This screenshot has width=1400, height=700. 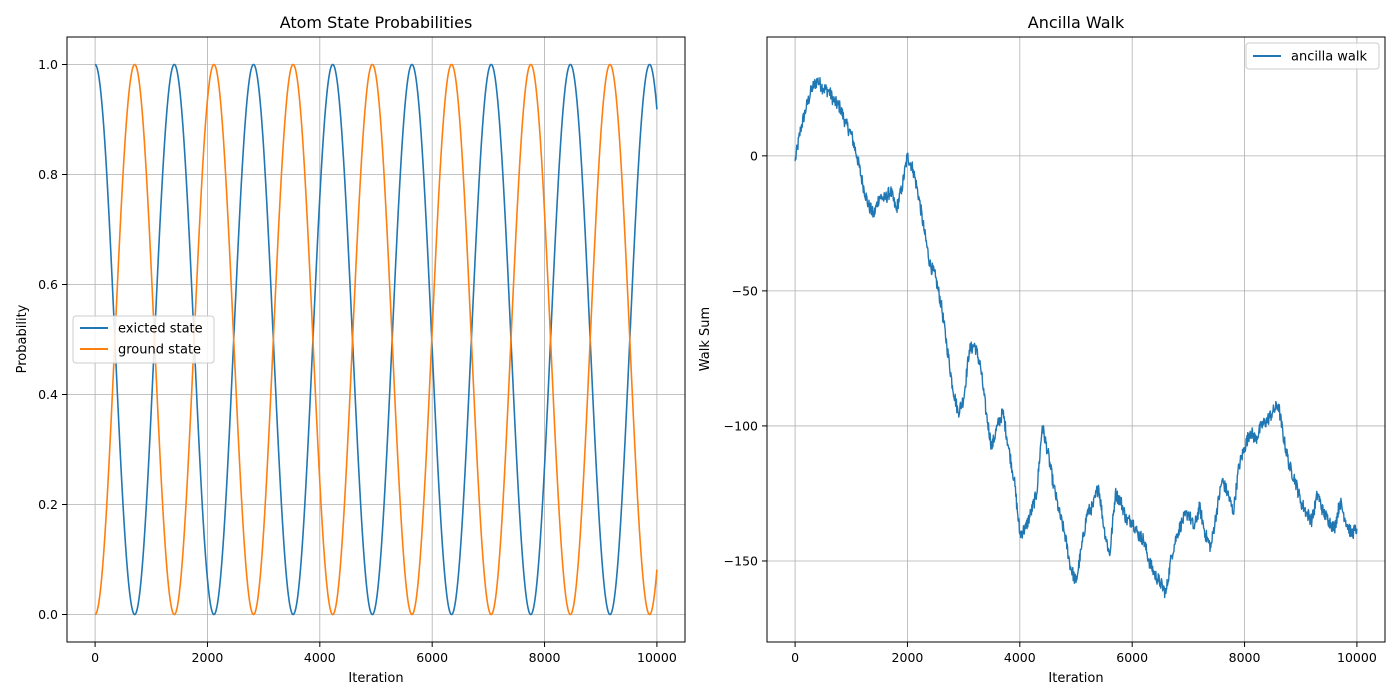 I want to click on chart-title: Atom State Probabilities, so click(x=376, y=22).